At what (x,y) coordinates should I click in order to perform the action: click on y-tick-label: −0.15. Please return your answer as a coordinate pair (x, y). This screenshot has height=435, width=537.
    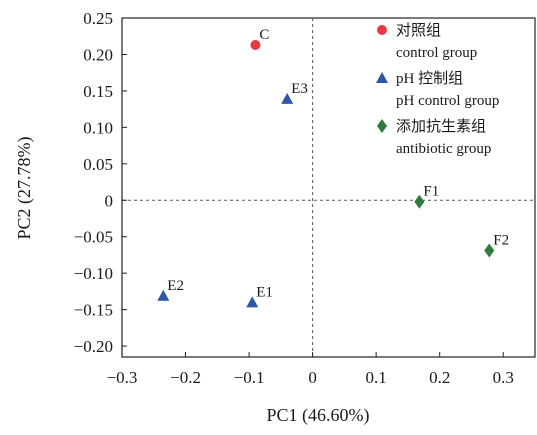
    Looking at the image, I should click on (93, 310).